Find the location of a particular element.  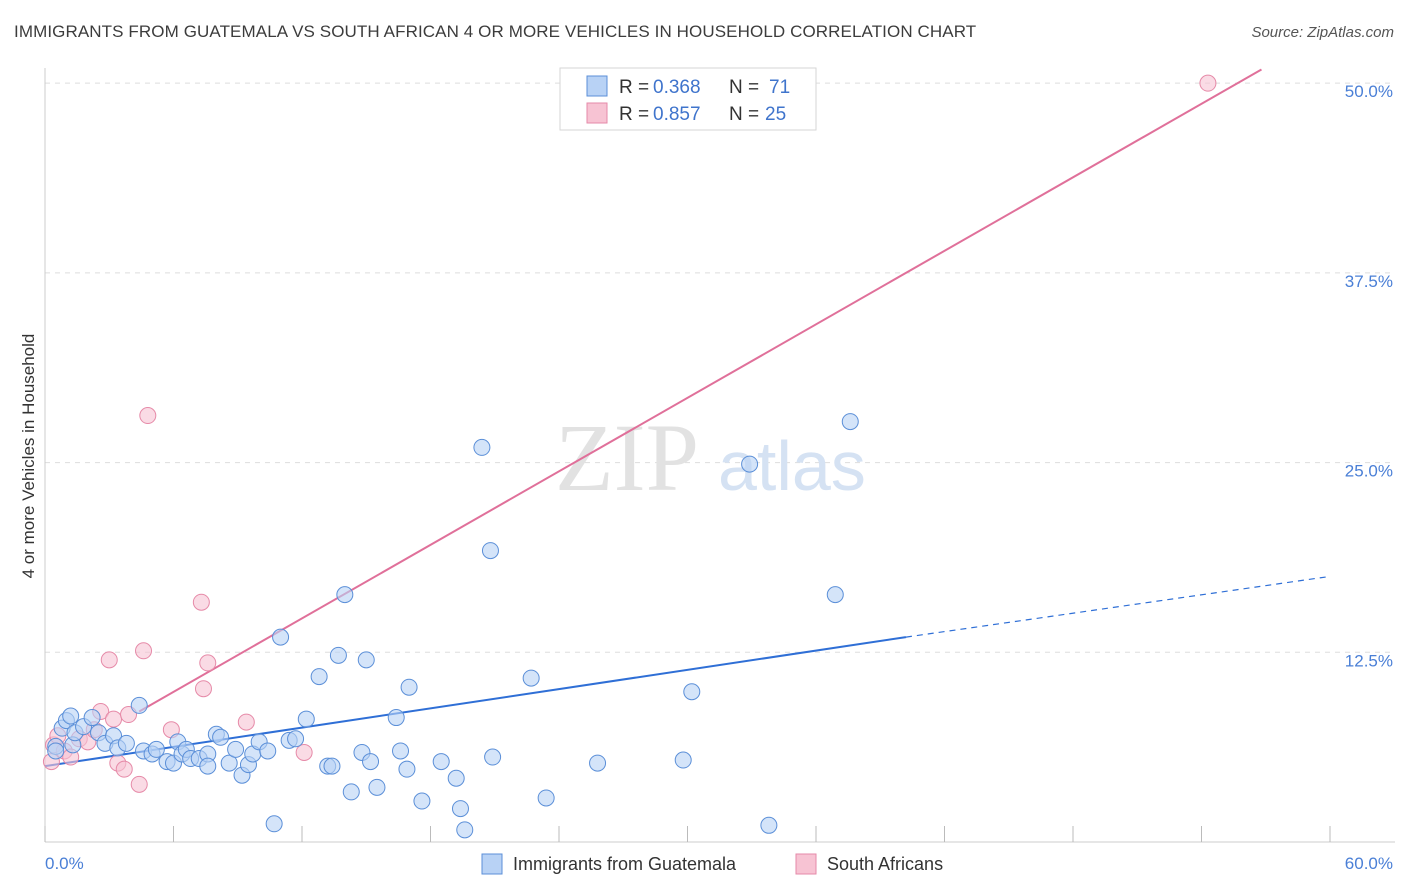

legend-n-label-1: N = is located at coordinates (744, 87).